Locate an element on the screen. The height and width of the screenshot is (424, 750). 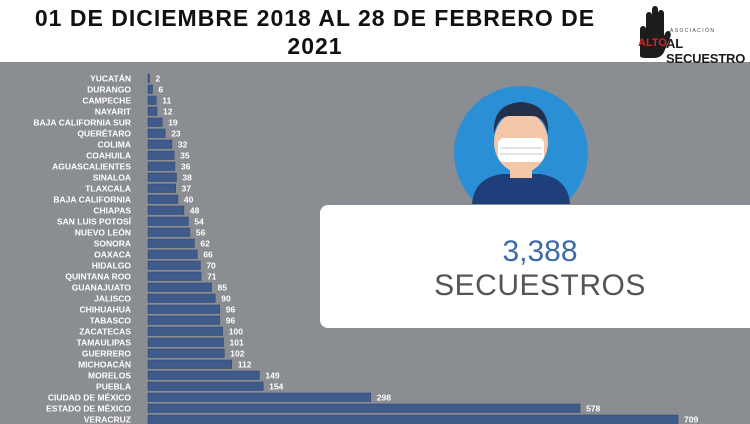
value-label: 19 is located at coordinates (173, 123).